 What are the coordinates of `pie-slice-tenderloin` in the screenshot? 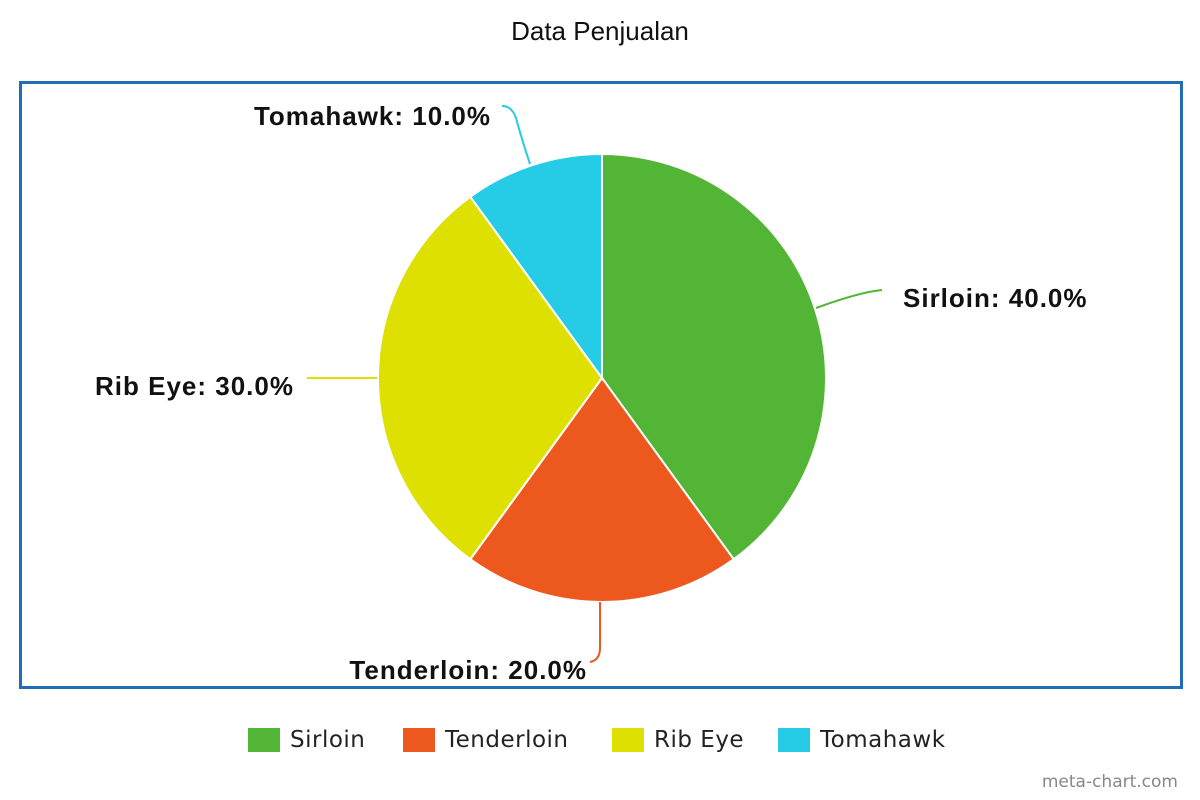 It's located at (602, 489).